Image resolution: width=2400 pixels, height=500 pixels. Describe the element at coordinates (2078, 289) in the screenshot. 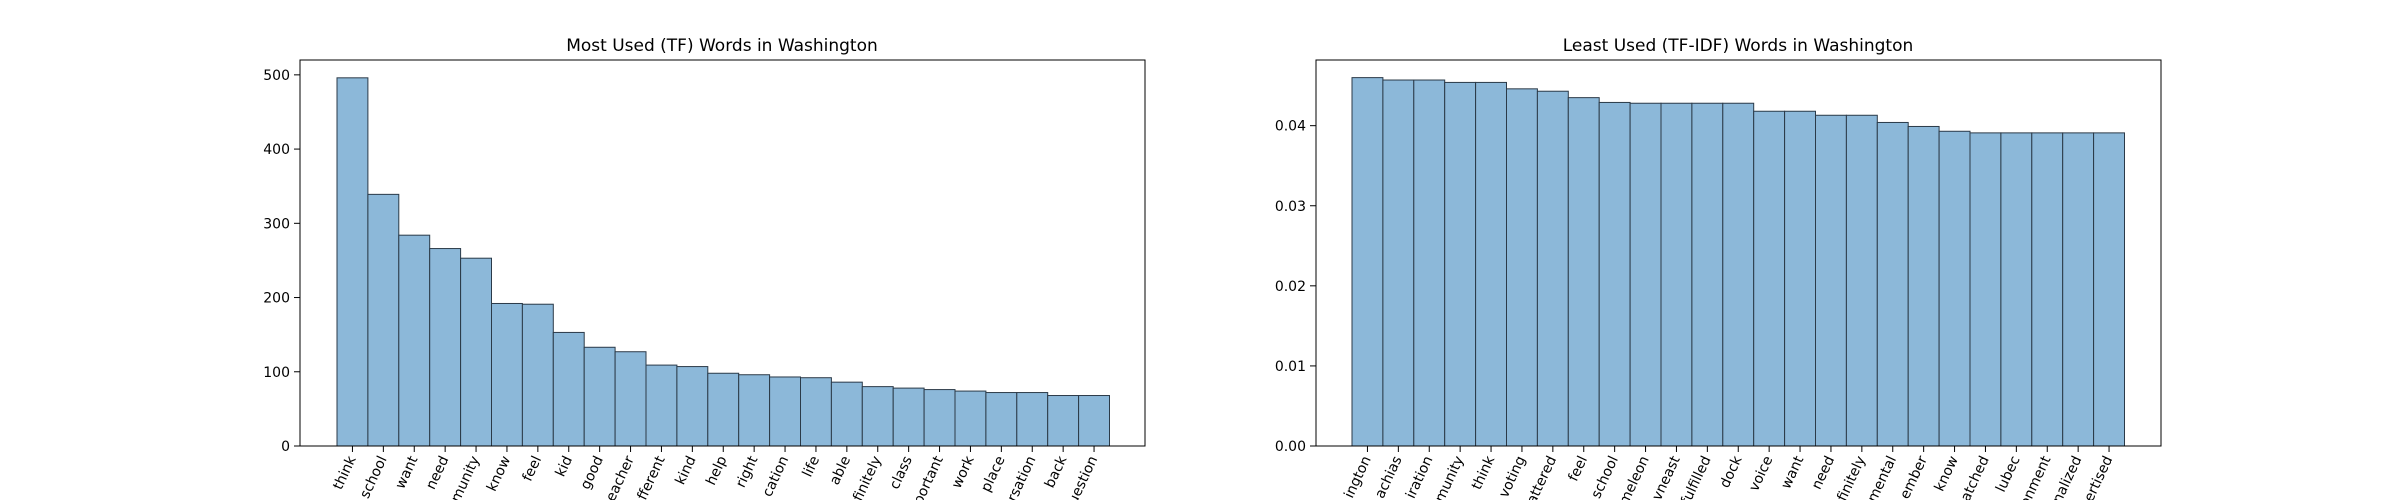

I see `bar-normalized` at that location.